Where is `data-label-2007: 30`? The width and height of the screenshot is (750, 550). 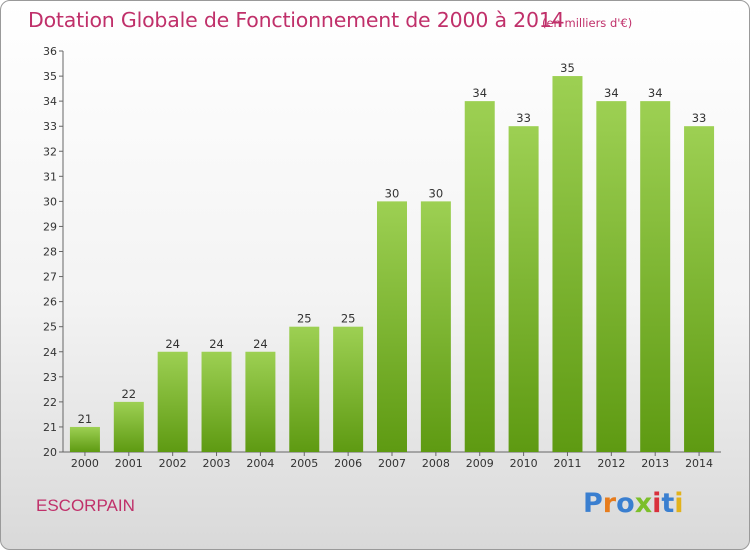
data-label-2007: 30 is located at coordinates (392, 193).